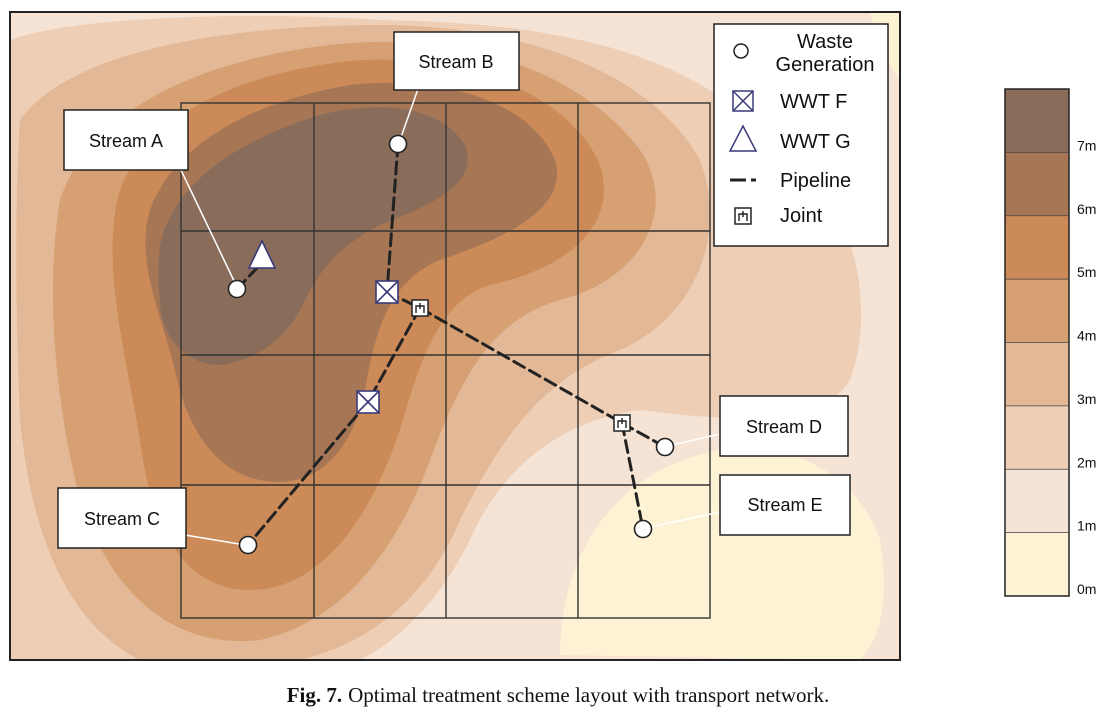 The height and width of the screenshot is (724, 1116). What do you see at coordinates (409, 114) in the screenshot?
I see `leader-stream-b` at bounding box center [409, 114].